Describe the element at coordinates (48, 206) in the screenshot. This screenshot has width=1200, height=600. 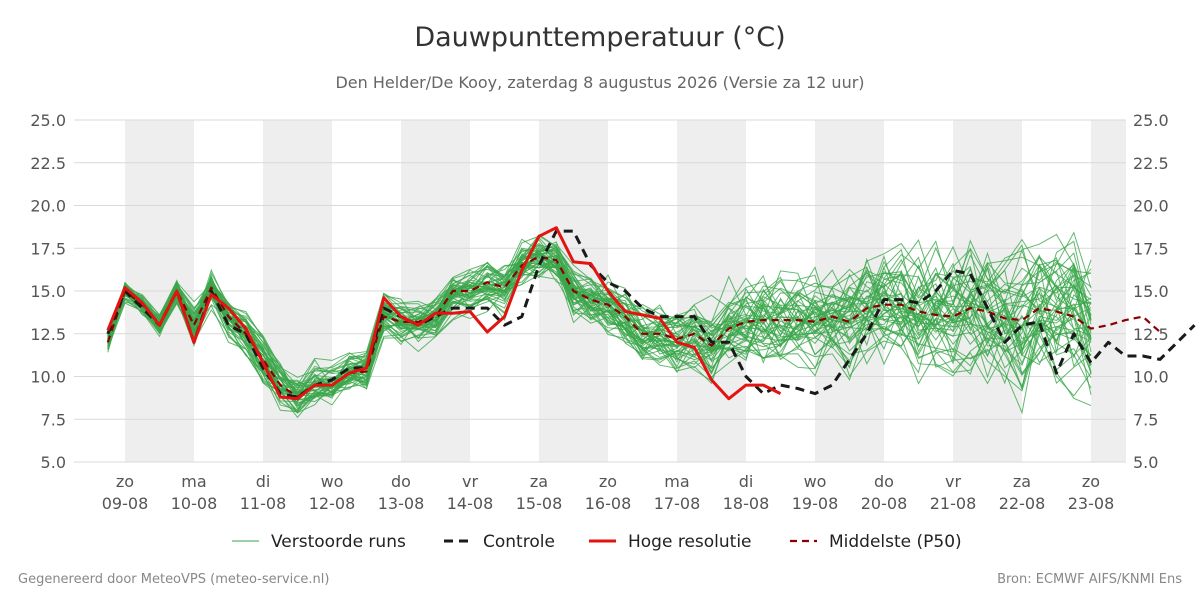
I see `y-tick-label-left: 20.0` at that location.